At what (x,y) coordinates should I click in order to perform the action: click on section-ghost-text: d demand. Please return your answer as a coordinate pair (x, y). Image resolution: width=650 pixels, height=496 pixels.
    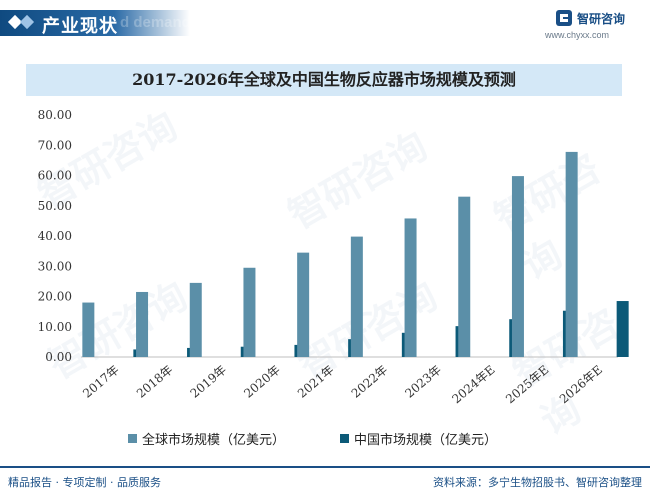
    Looking at the image, I should click on (155, 22).